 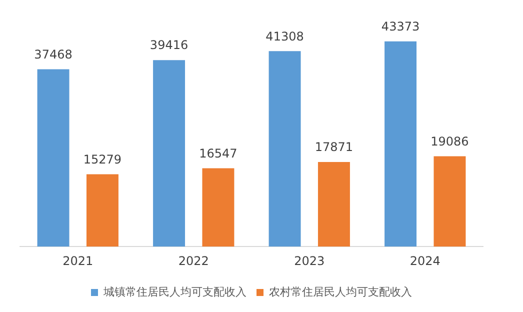 I want to click on data-label: 16547, so click(x=218, y=153).